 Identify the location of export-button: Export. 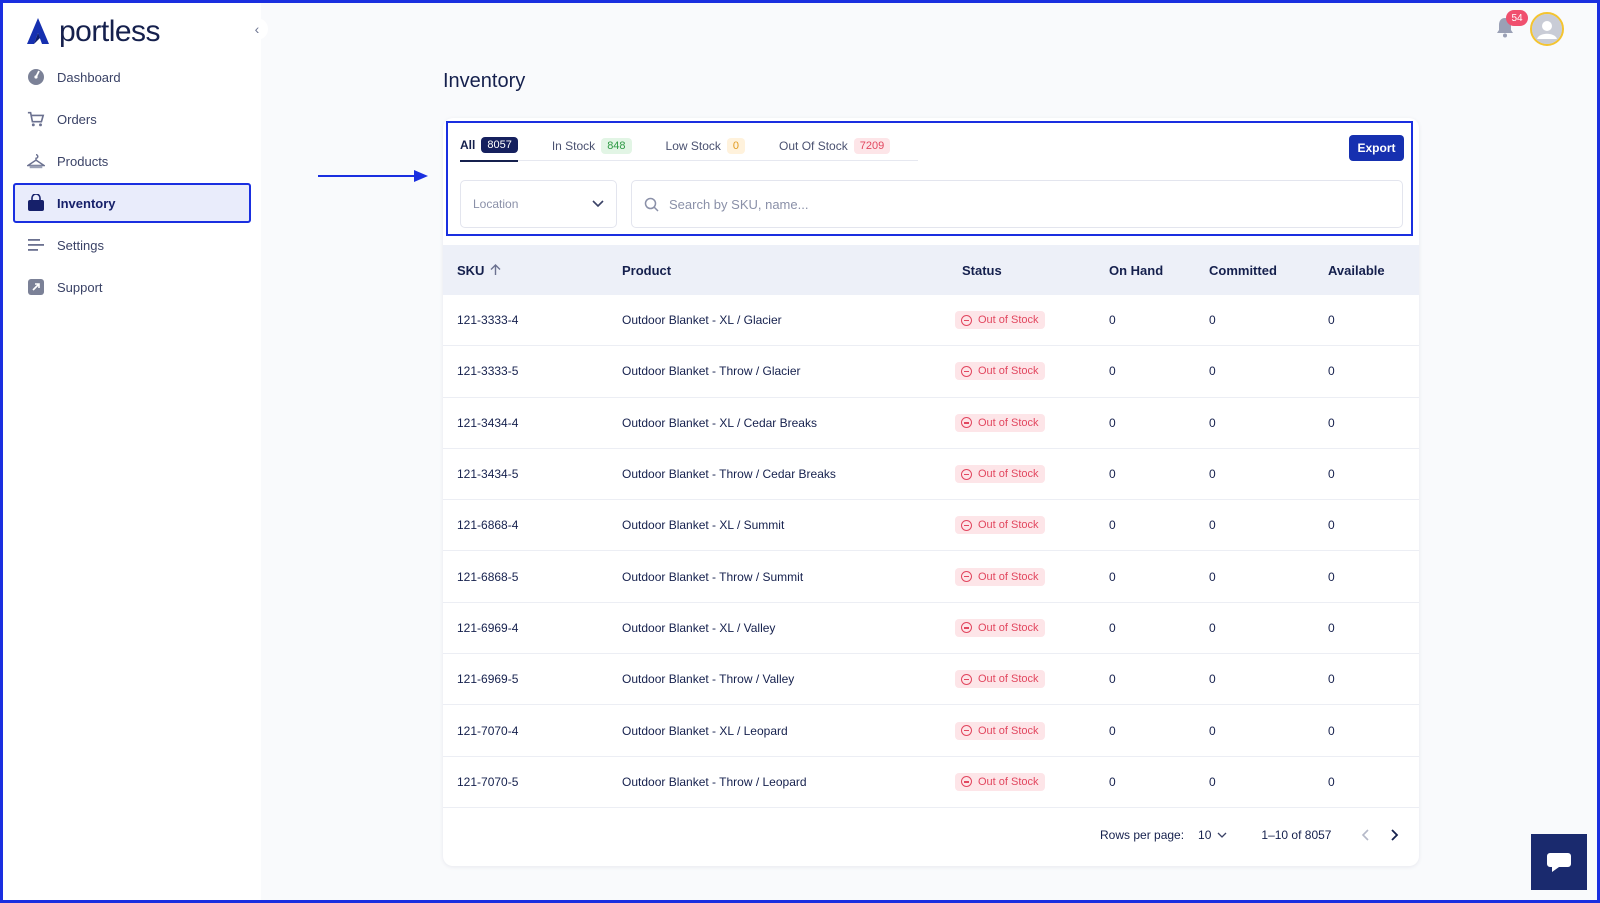
(1376, 148).